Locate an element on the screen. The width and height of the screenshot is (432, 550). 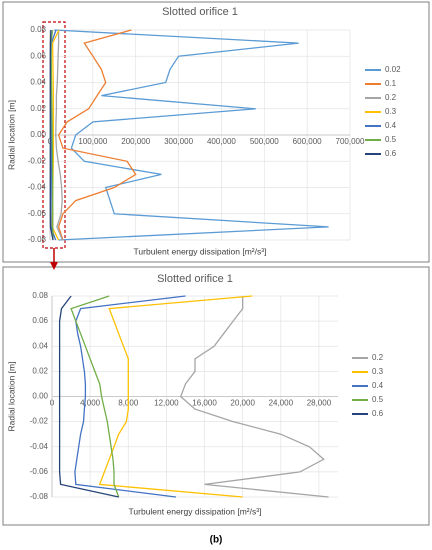
x-tick-label: 500,000 is located at coordinates (264, 141).